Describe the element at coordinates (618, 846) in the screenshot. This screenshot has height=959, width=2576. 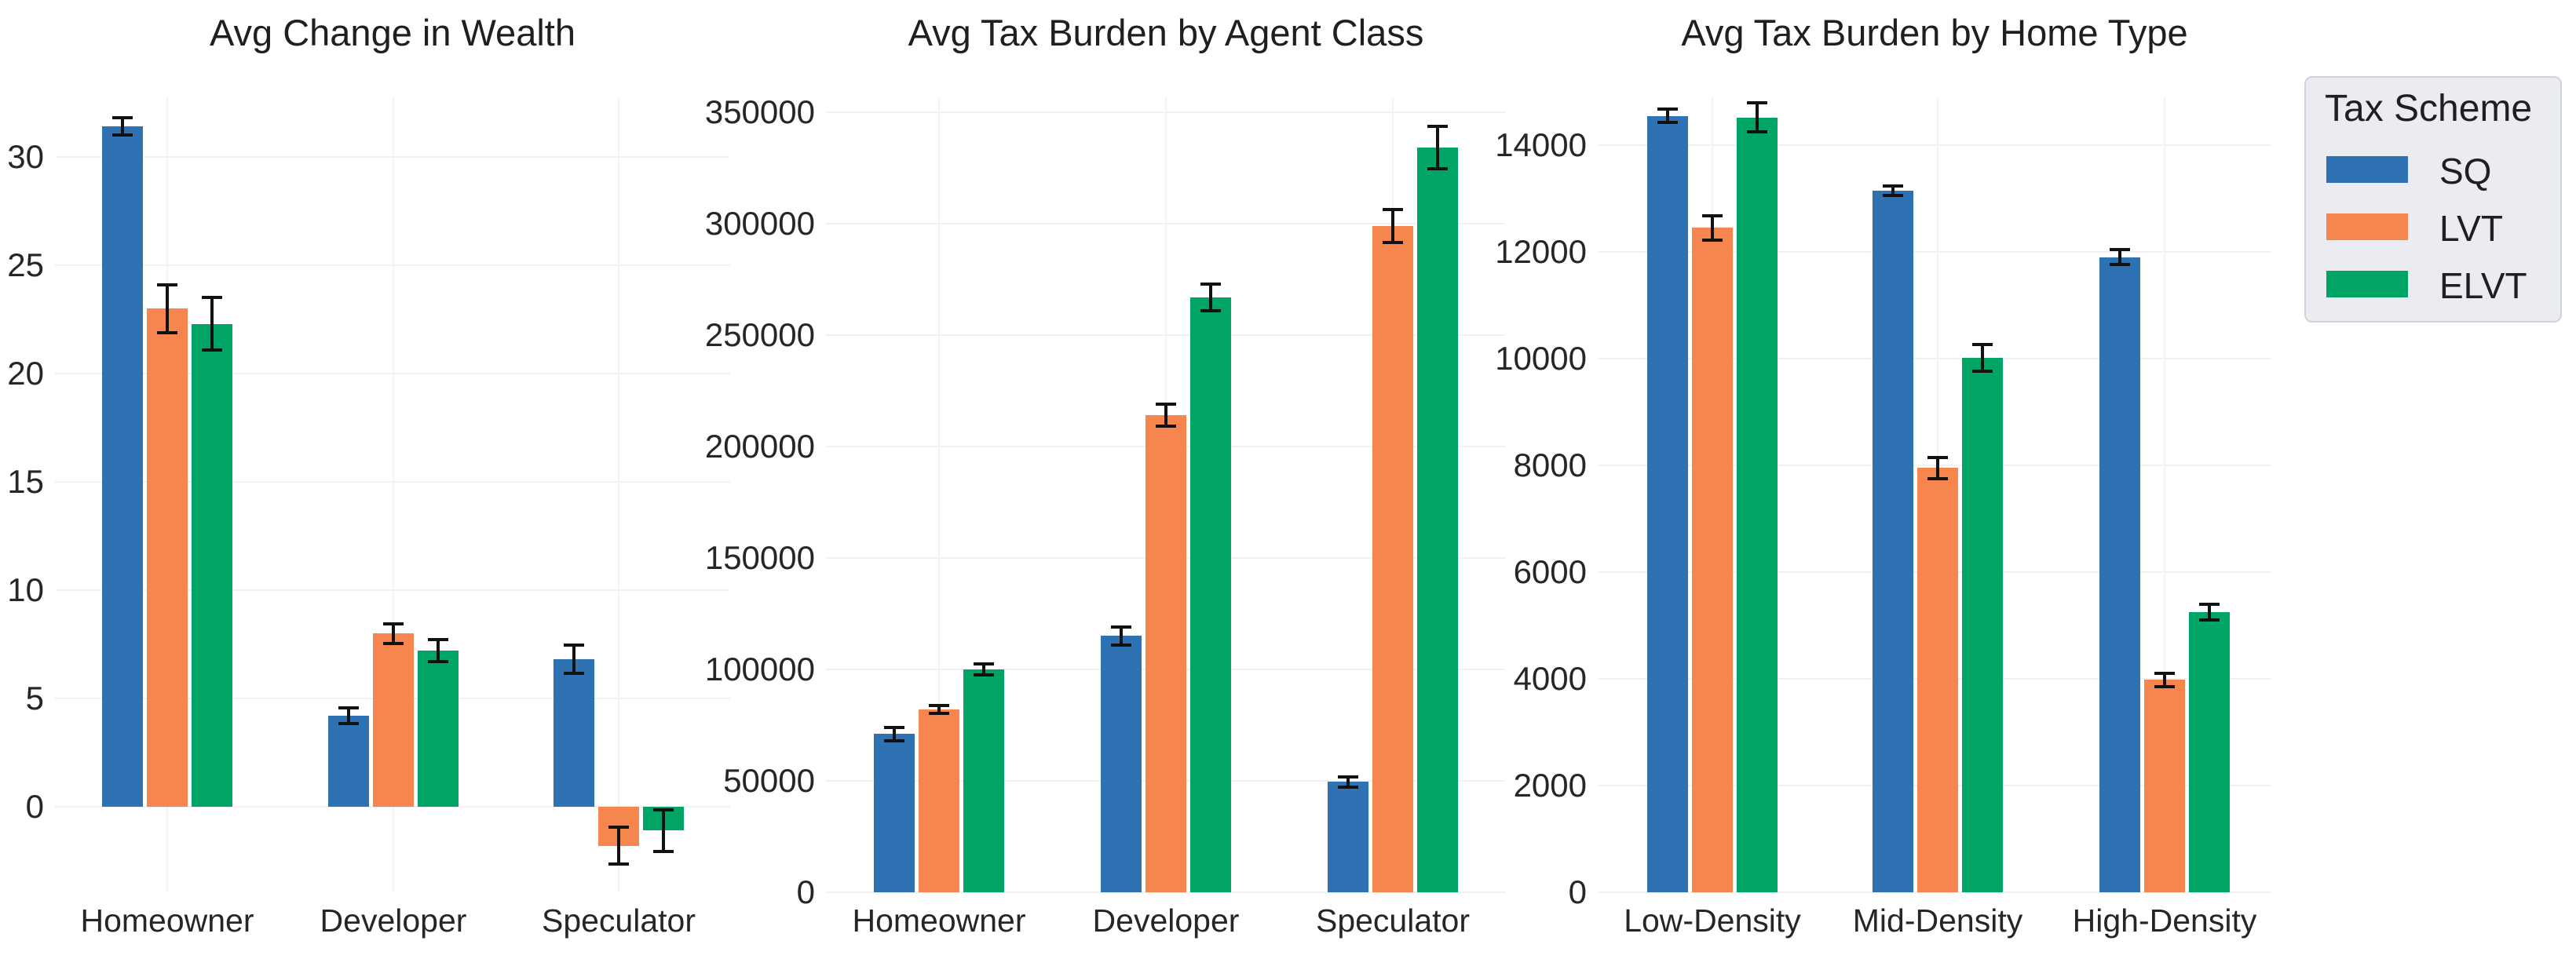
I see `errorbar-lvt-speculator` at that location.